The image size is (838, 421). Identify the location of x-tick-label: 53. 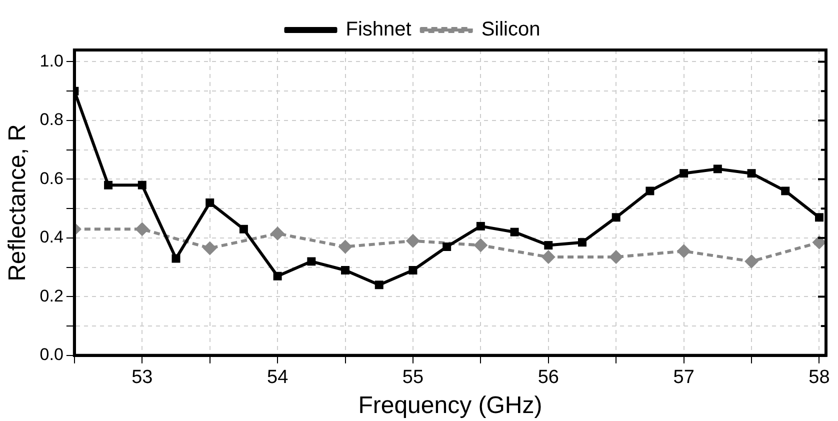
(142, 377).